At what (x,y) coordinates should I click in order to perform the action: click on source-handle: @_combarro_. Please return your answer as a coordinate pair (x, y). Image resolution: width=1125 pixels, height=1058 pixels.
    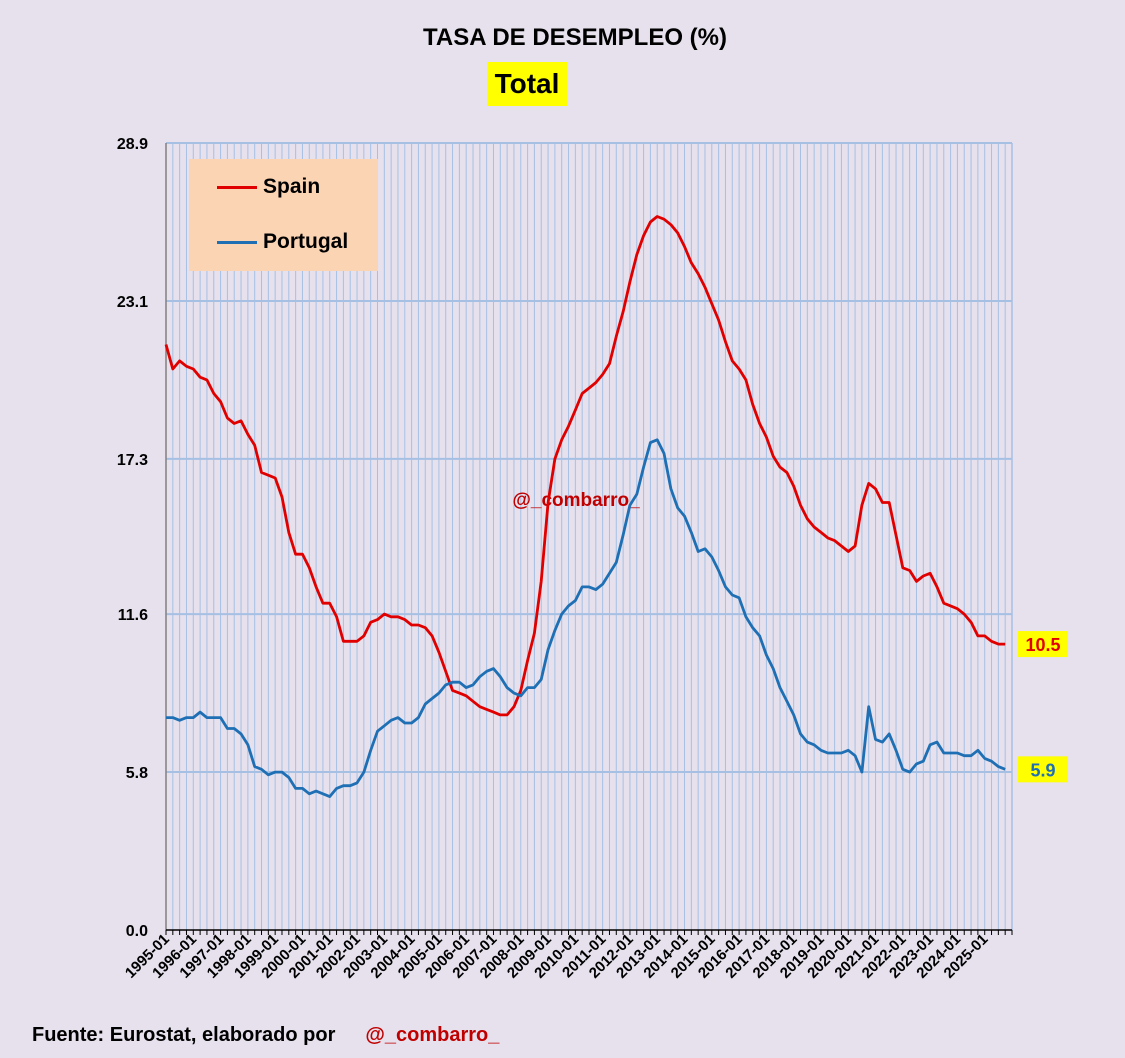
    Looking at the image, I should click on (432, 1035).